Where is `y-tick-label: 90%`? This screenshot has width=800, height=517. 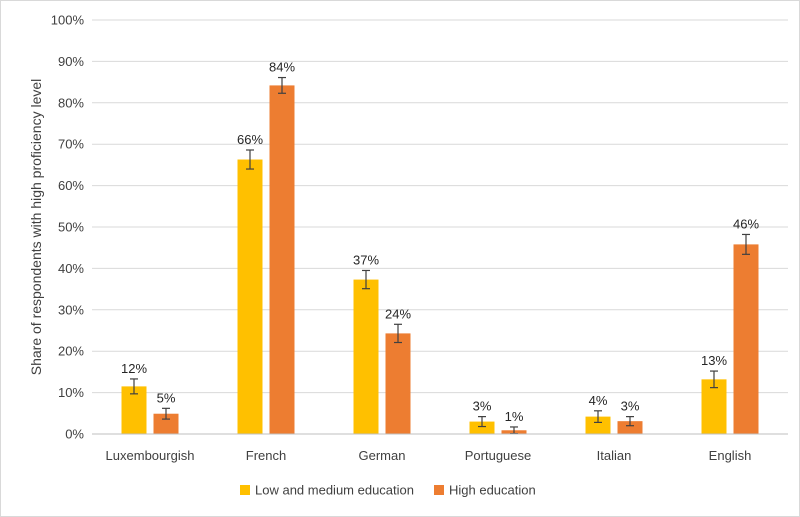
y-tick-label: 90% is located at coordinates (71, 61).